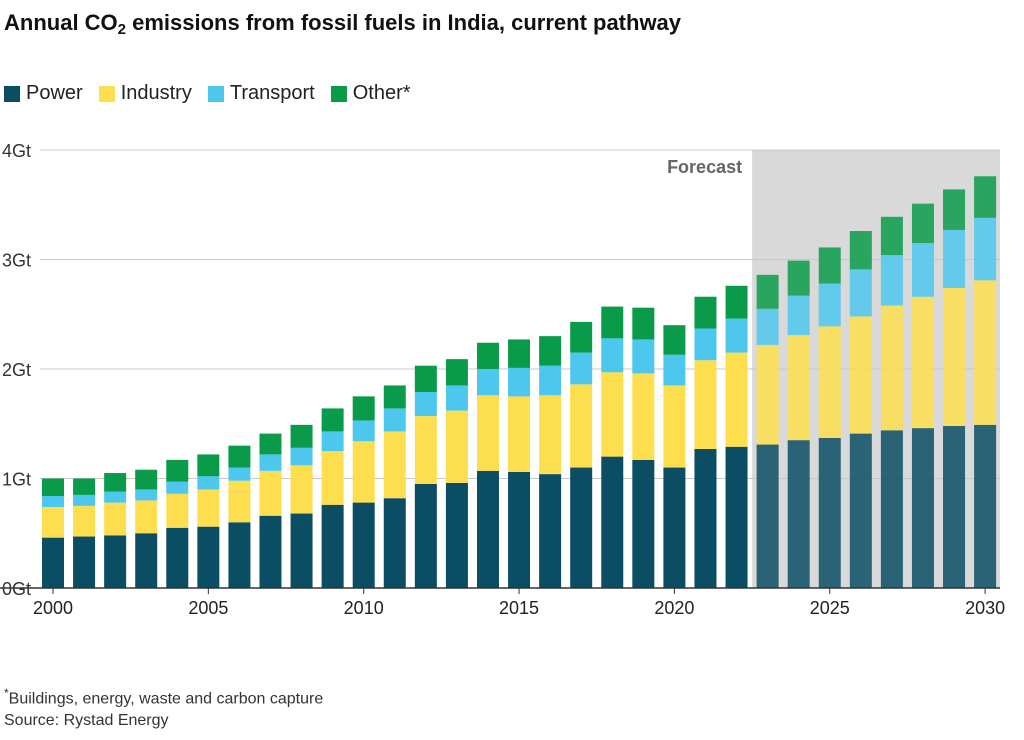 This screenshot has width=1024, height=740. What do you see at coordinates (487, 433) in the screenshot?
I see `bar-industry-2014` at bounding box center [487, 433].